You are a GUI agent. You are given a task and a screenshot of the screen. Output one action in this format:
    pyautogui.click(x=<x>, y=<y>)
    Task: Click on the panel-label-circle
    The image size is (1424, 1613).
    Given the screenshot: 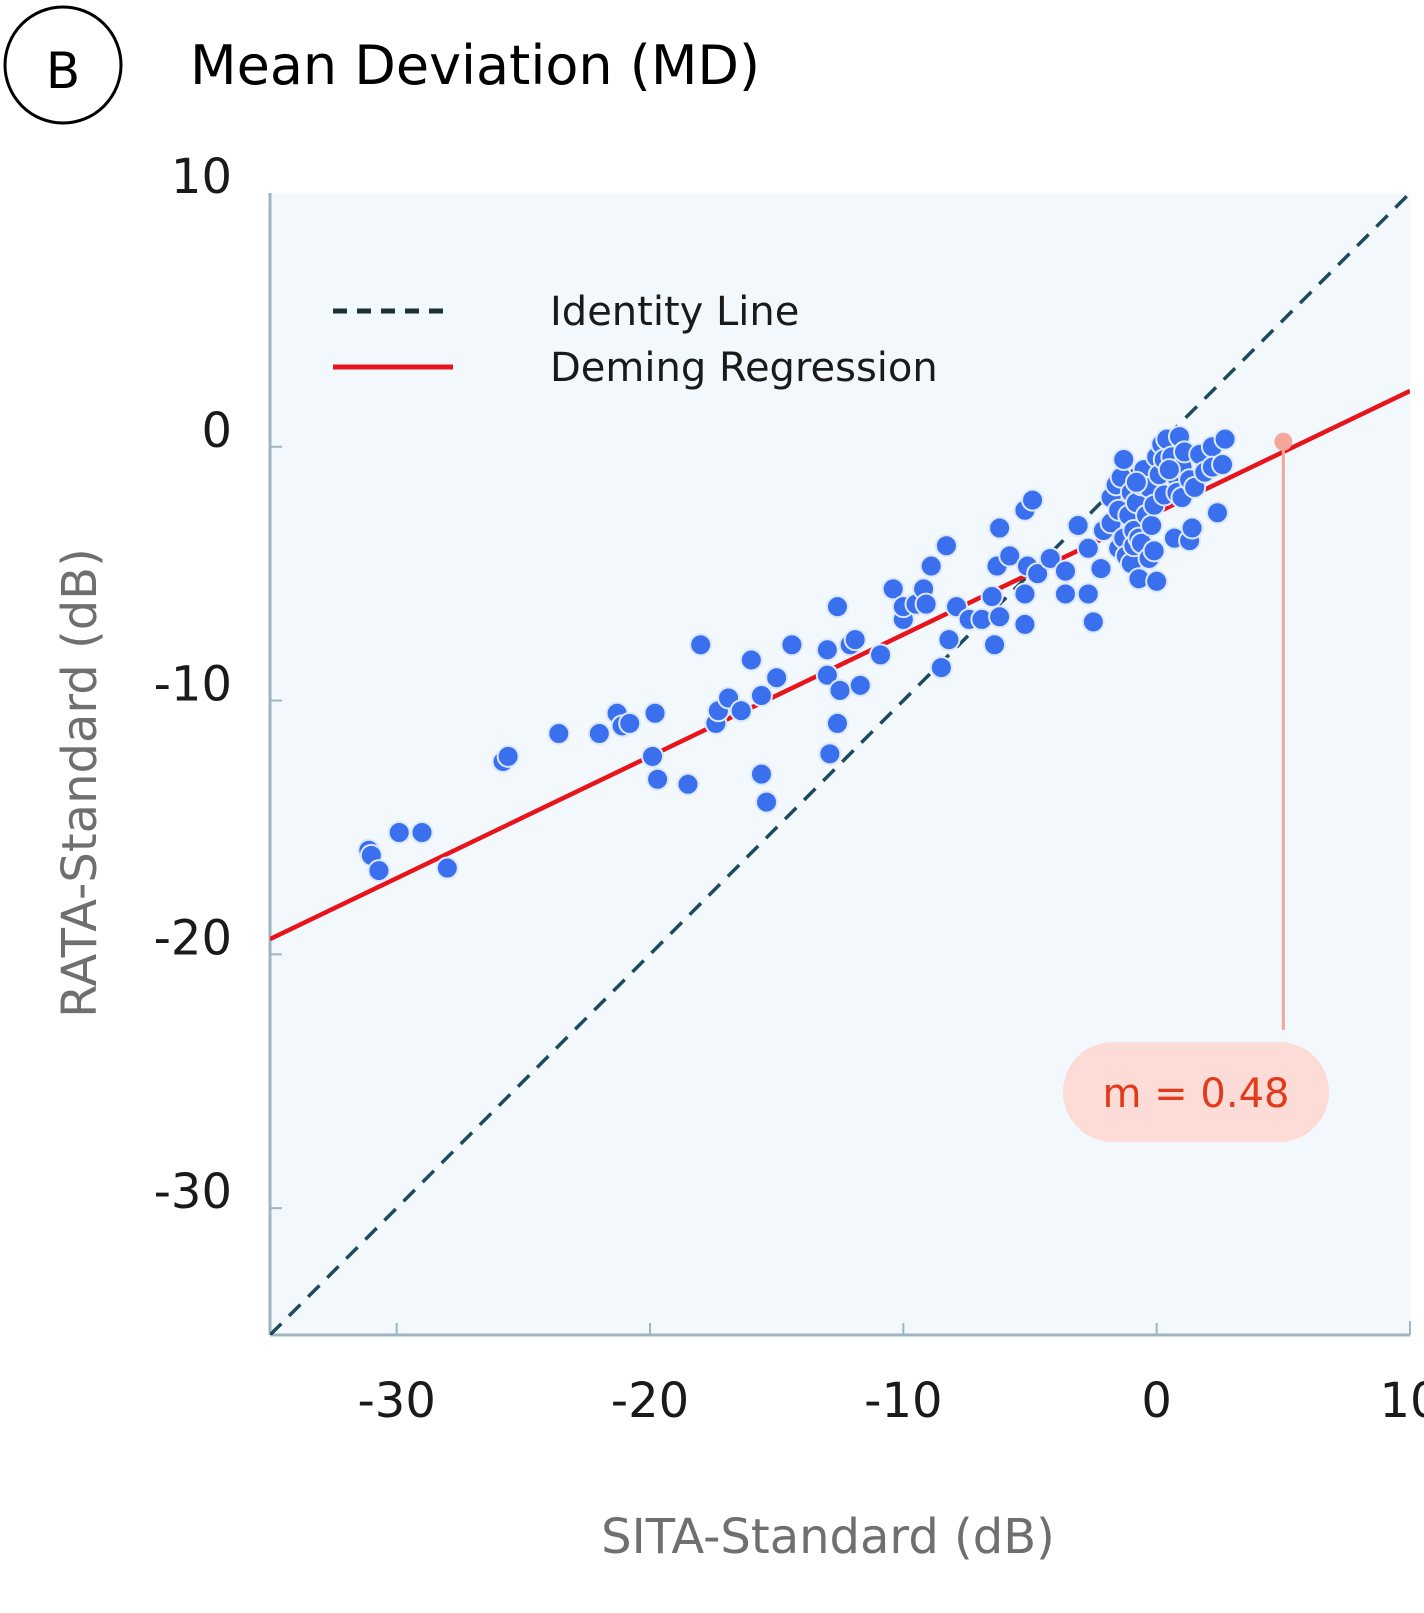 What is the action you would take?
    pyautogui.click(x=63, y=65)
    